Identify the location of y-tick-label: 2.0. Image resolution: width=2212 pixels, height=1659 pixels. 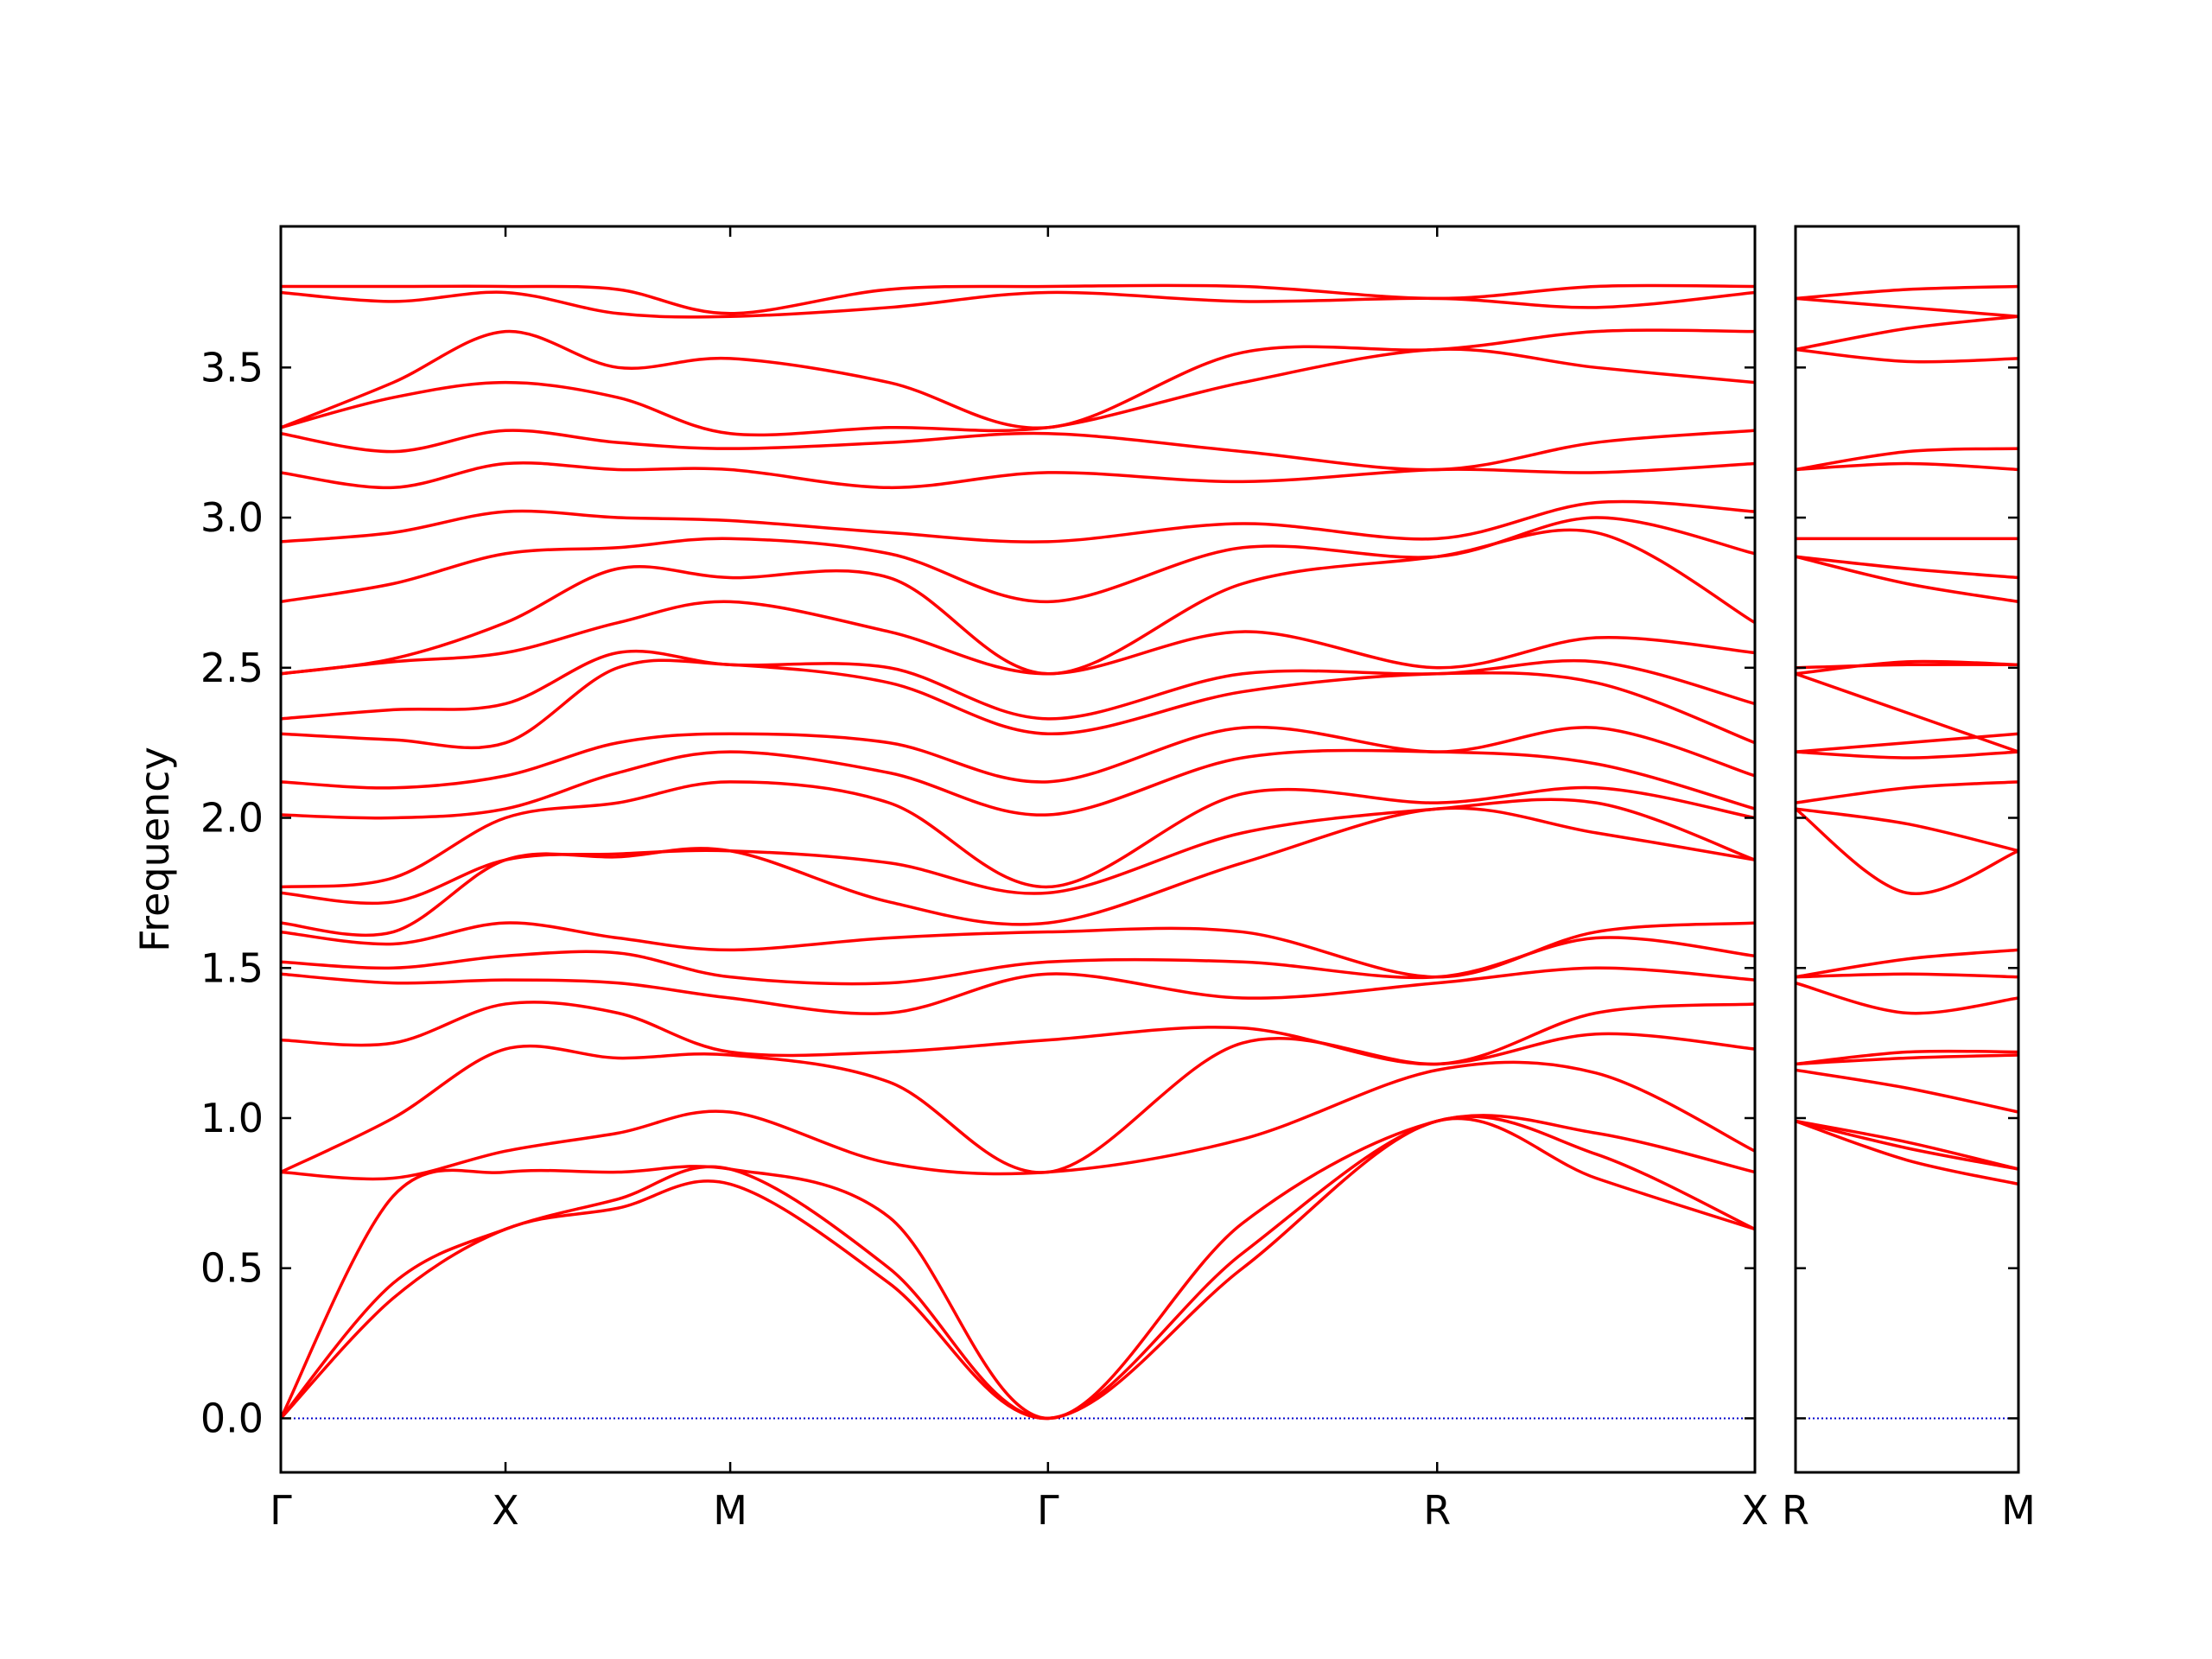
(232, 818).